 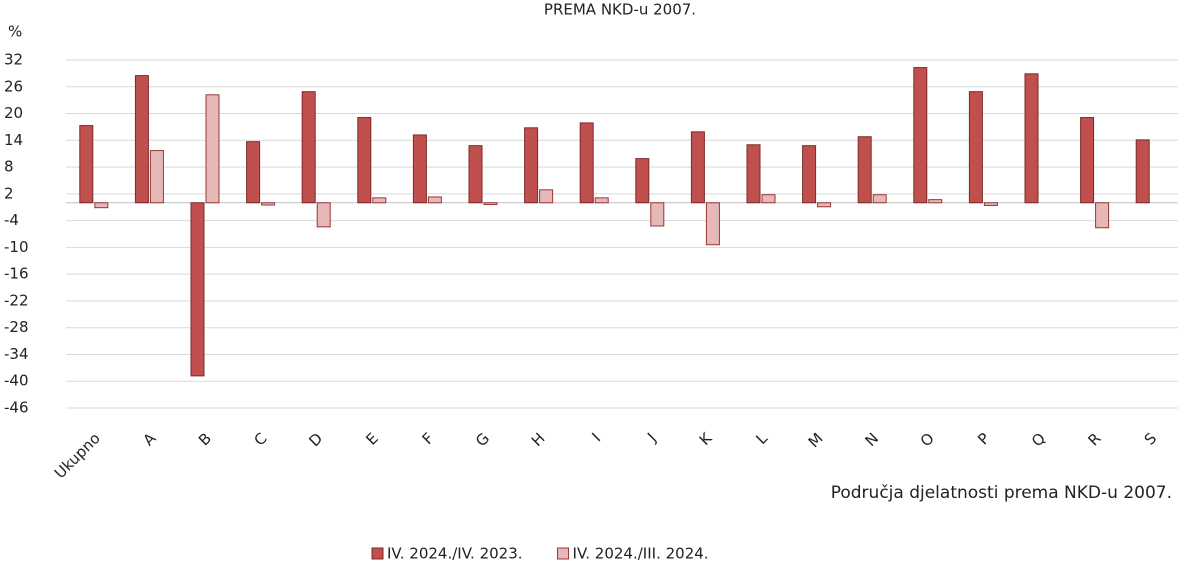 I want to click on y-tick-label: -46, so click(x=16, y=408).